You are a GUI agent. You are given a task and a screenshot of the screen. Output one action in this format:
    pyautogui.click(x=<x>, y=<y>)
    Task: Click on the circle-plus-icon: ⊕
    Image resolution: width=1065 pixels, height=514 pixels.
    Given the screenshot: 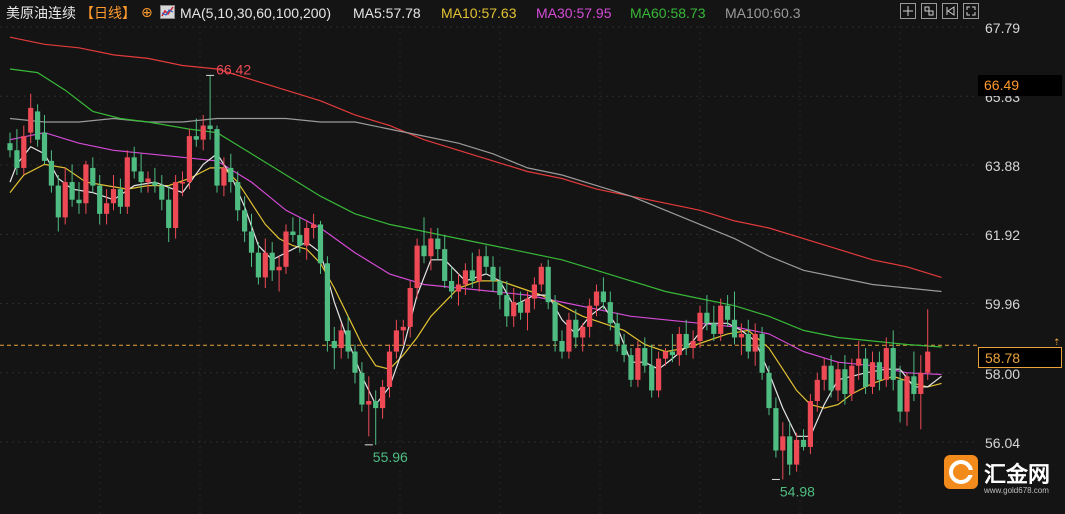 What is the action you would take?
    pyautogui.click(x=147, y=13)
    